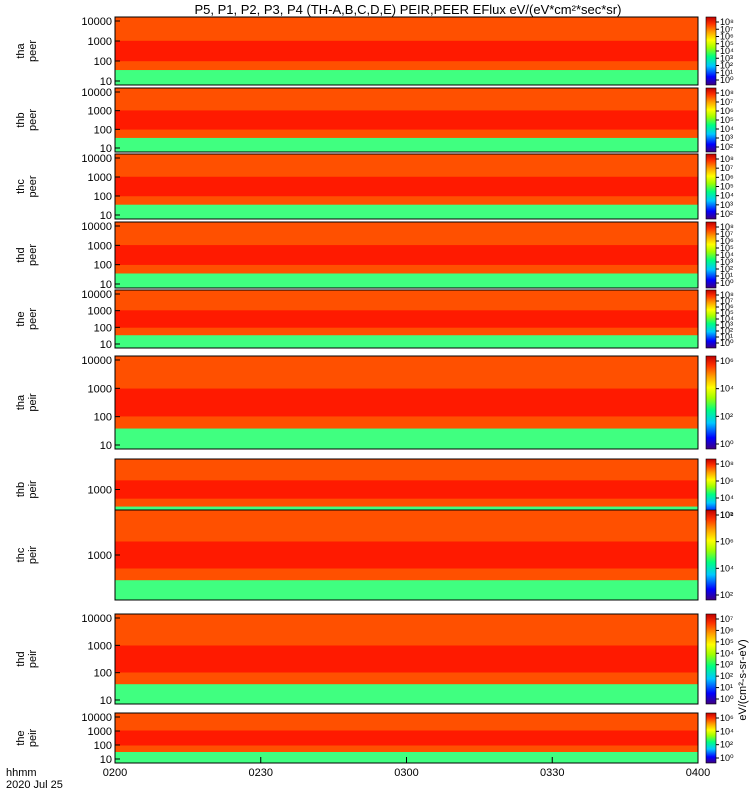  I want to click on panel-tha-peir: 10000 1000 100 10 tha peir 10⁶ 10⁴ 10² 10⁰, so click(374, 403).